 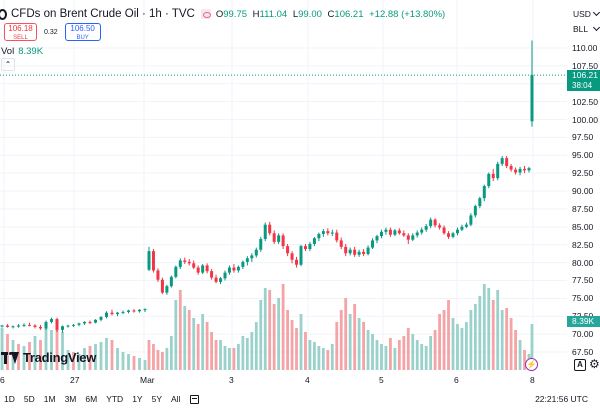 What do you see at coordinates (310, 14) in the screenshot?
I see `low-value: 99.00` at bounding box center [310, 14].